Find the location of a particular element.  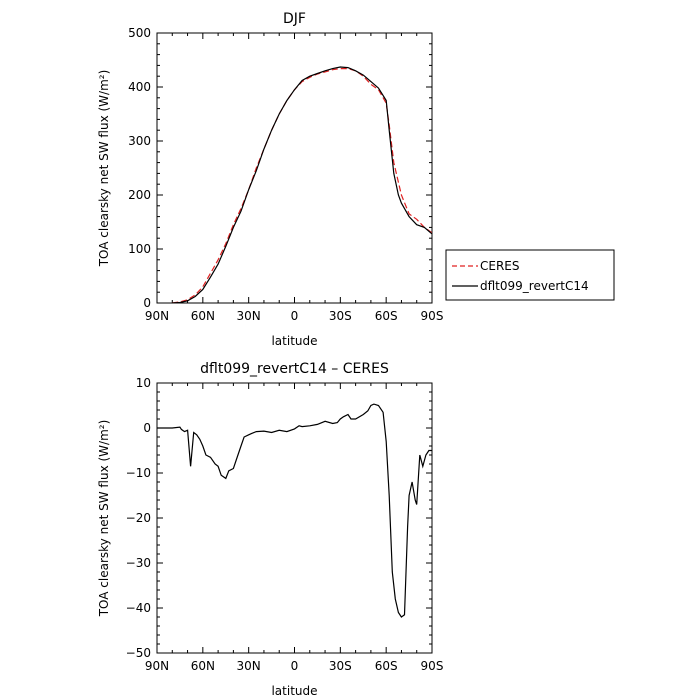

series-line-dflt099-revertc14 is located at coordinates (302, 184).